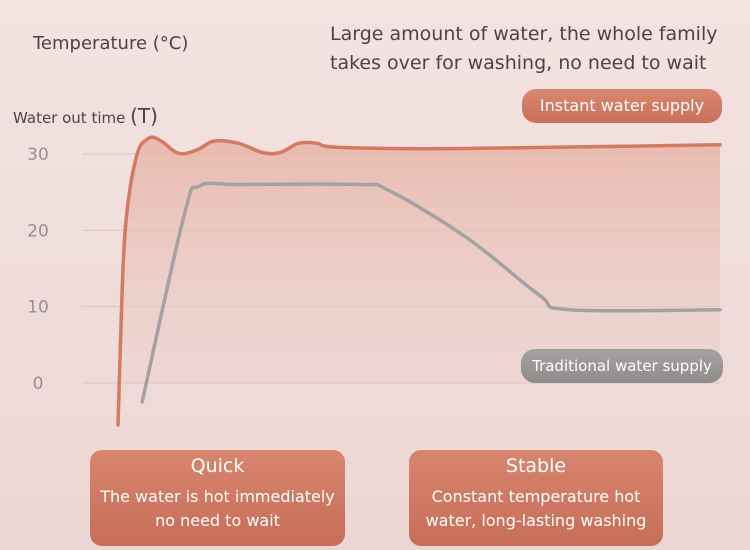  What do you see at coordinates (217, 466) in the screenshot?
I see `quick-card-title: Quick` at bounding box center [217, 466].